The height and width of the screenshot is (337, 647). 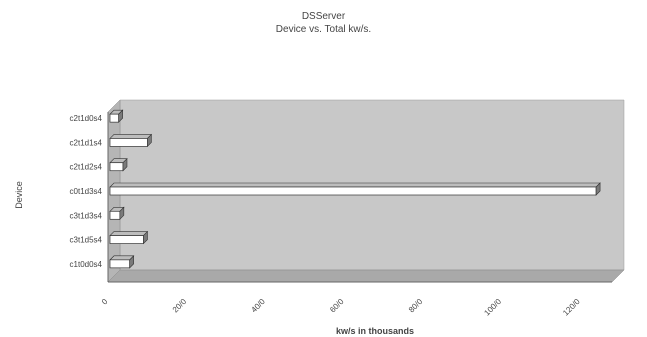 I want to click on bar-c2t1d0s4, so click(x=116, y=116).